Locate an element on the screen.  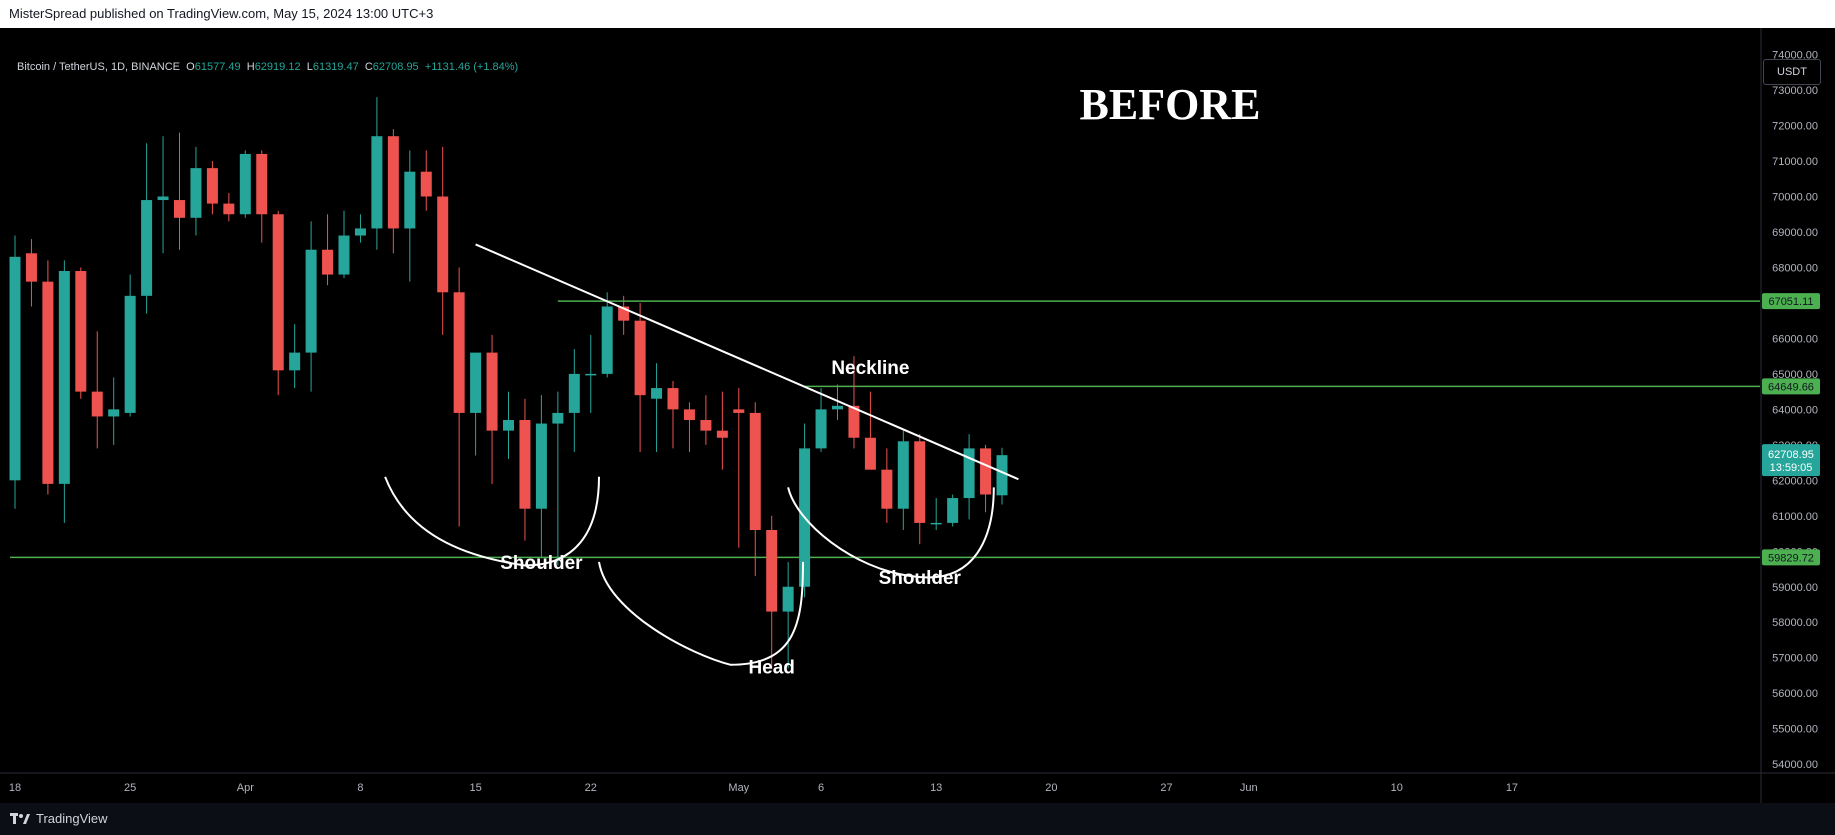
y-tick-label: 57000.00 is located at coordinates (1795, 659).